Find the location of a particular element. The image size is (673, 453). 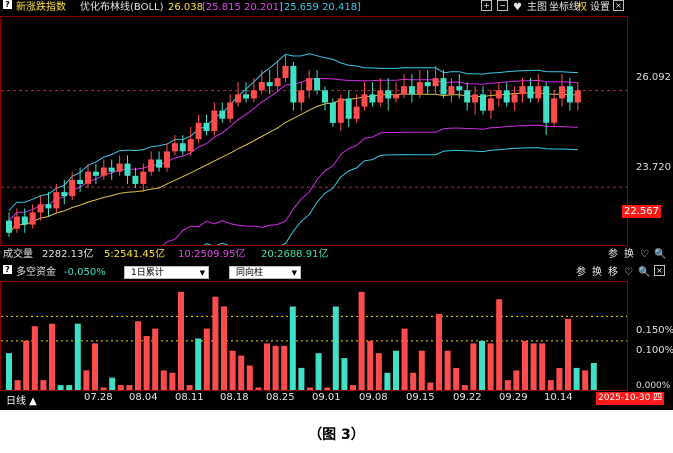

volume-heart-icon: ♡ is located at coordinates (644, 254).